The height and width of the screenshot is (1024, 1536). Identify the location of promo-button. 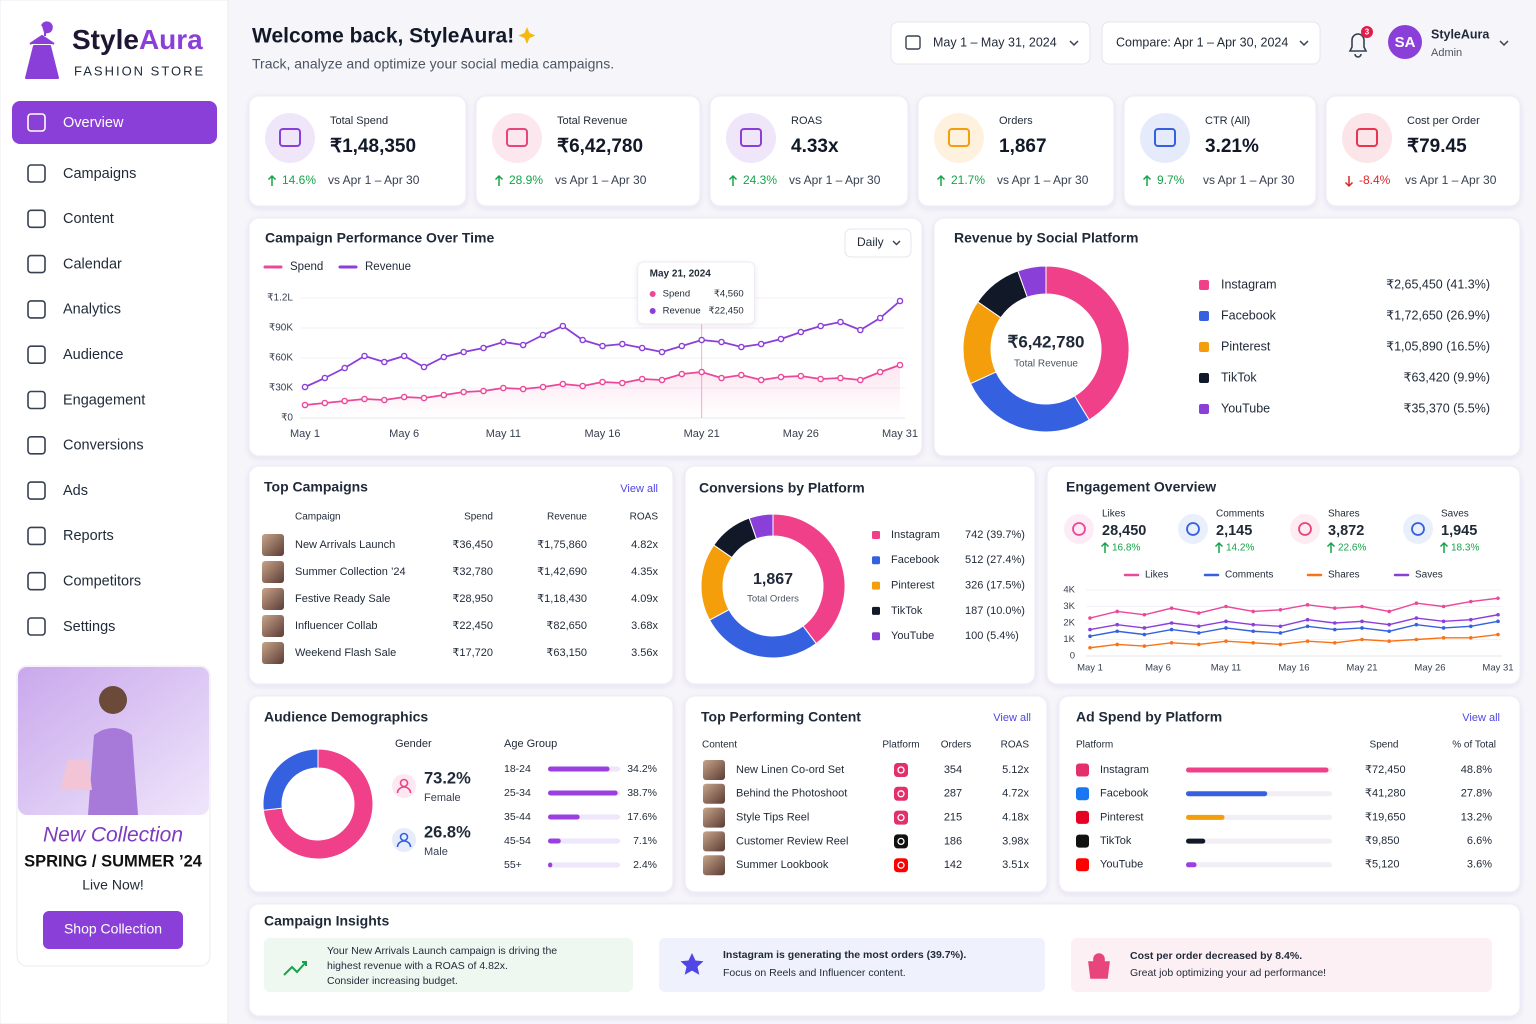
(113, 930).